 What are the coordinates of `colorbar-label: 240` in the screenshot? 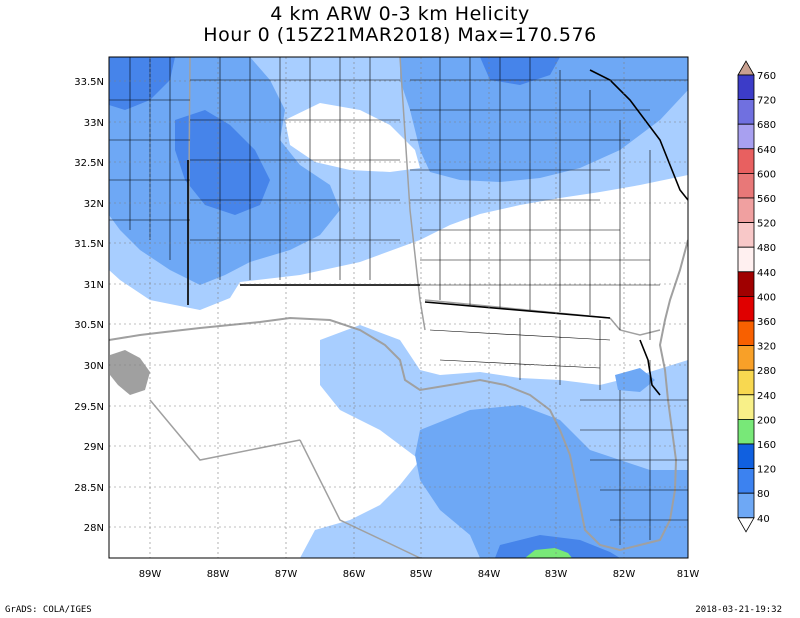 It's located at (766, 396).